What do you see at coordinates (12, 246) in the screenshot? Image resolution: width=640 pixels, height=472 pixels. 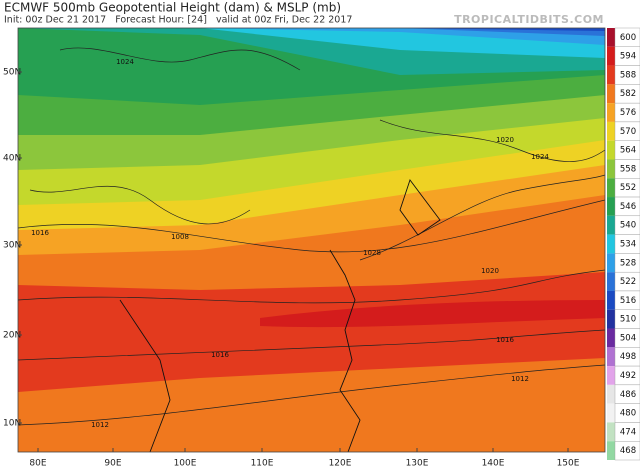 I see `latitude-label: 30N` at bounding box center [12, 246].